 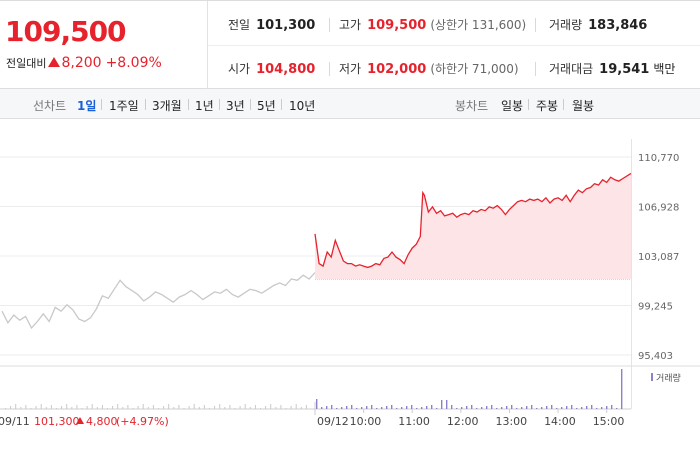 What do you see at coordinates (350, 25) in the screenshot?
I see `stat-label: 고가` at bounding box center [350, 25].